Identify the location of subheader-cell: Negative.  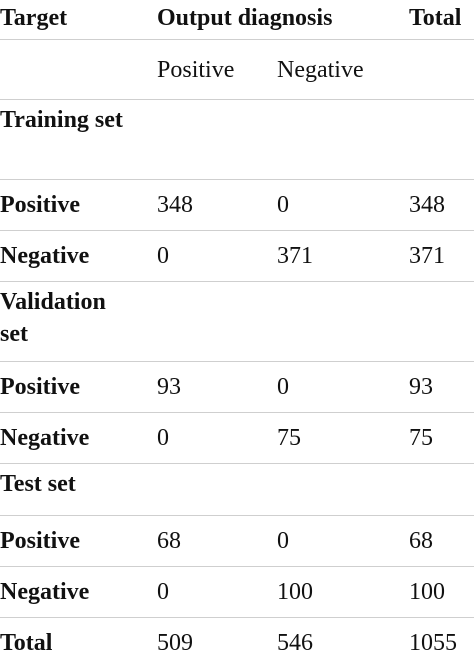
(320, 70).